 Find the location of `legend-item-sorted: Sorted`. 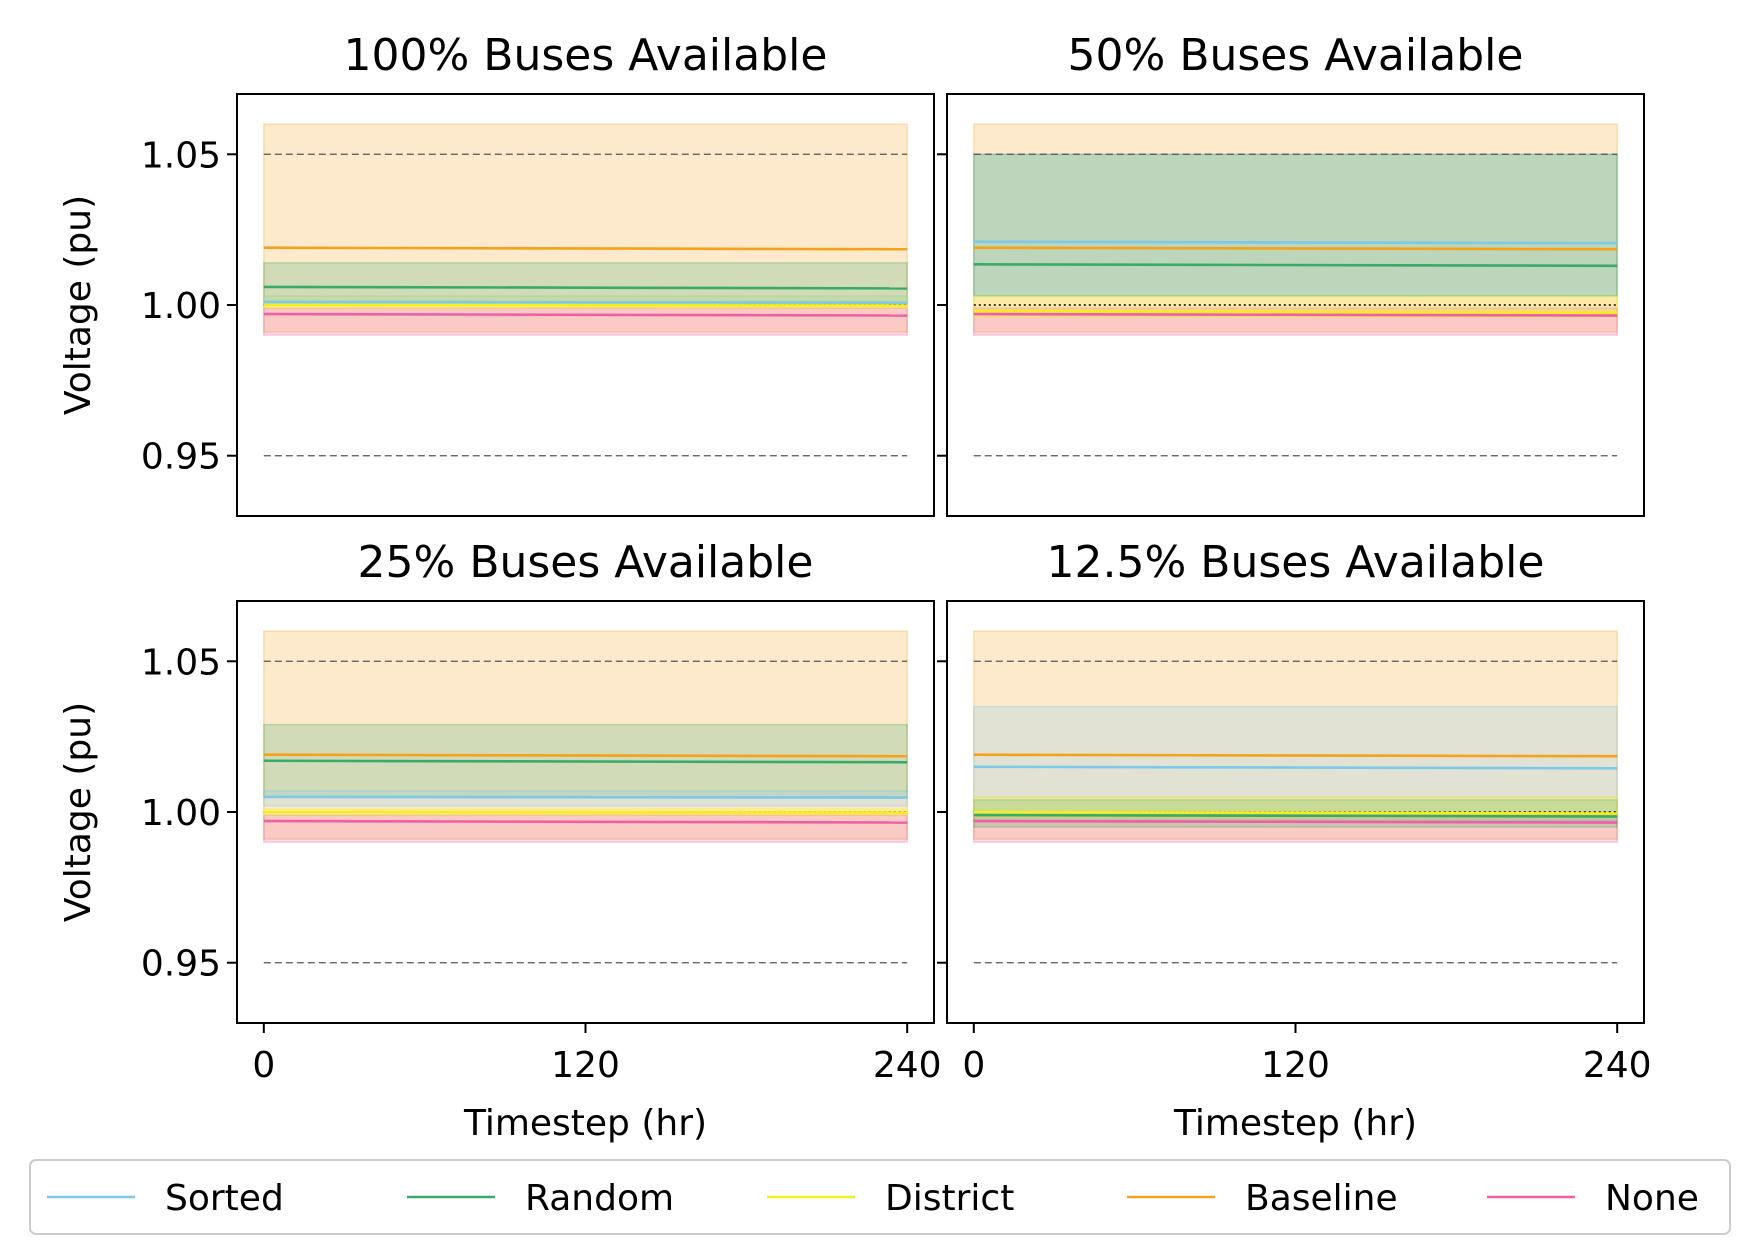

legend-item-sorted: Sorted is located at coordinates (165, 1198).